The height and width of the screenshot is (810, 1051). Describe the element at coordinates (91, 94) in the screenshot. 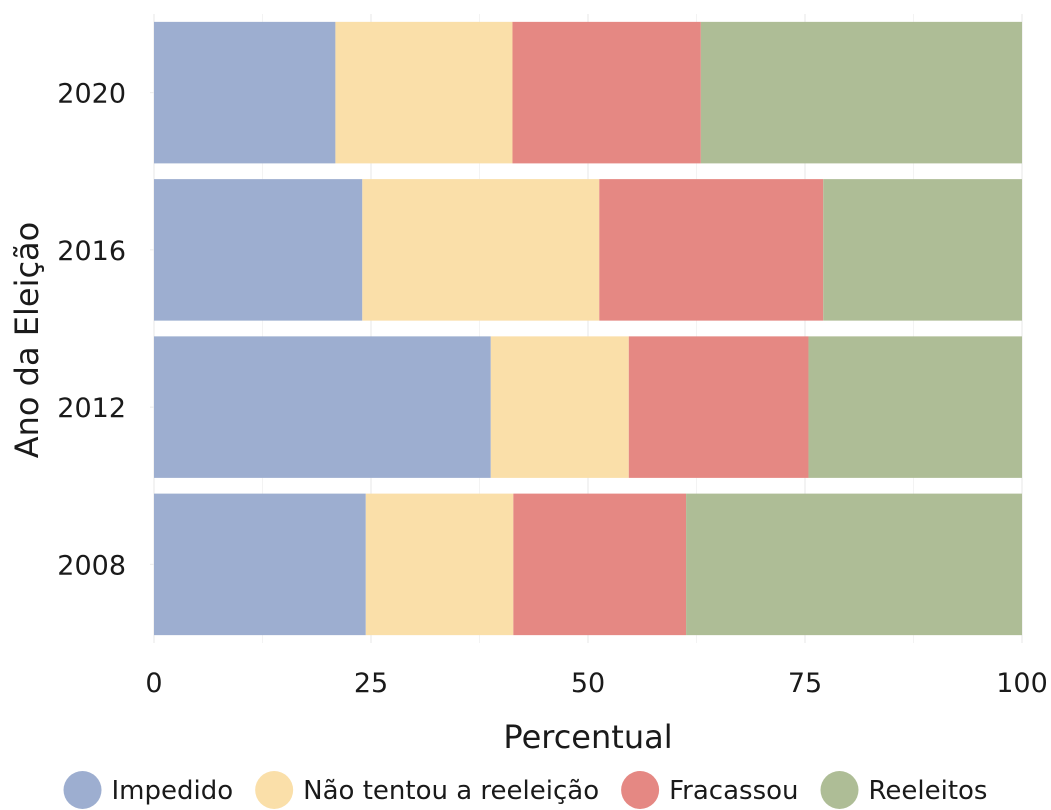

I see `y-tick-label: 2020` at that location.